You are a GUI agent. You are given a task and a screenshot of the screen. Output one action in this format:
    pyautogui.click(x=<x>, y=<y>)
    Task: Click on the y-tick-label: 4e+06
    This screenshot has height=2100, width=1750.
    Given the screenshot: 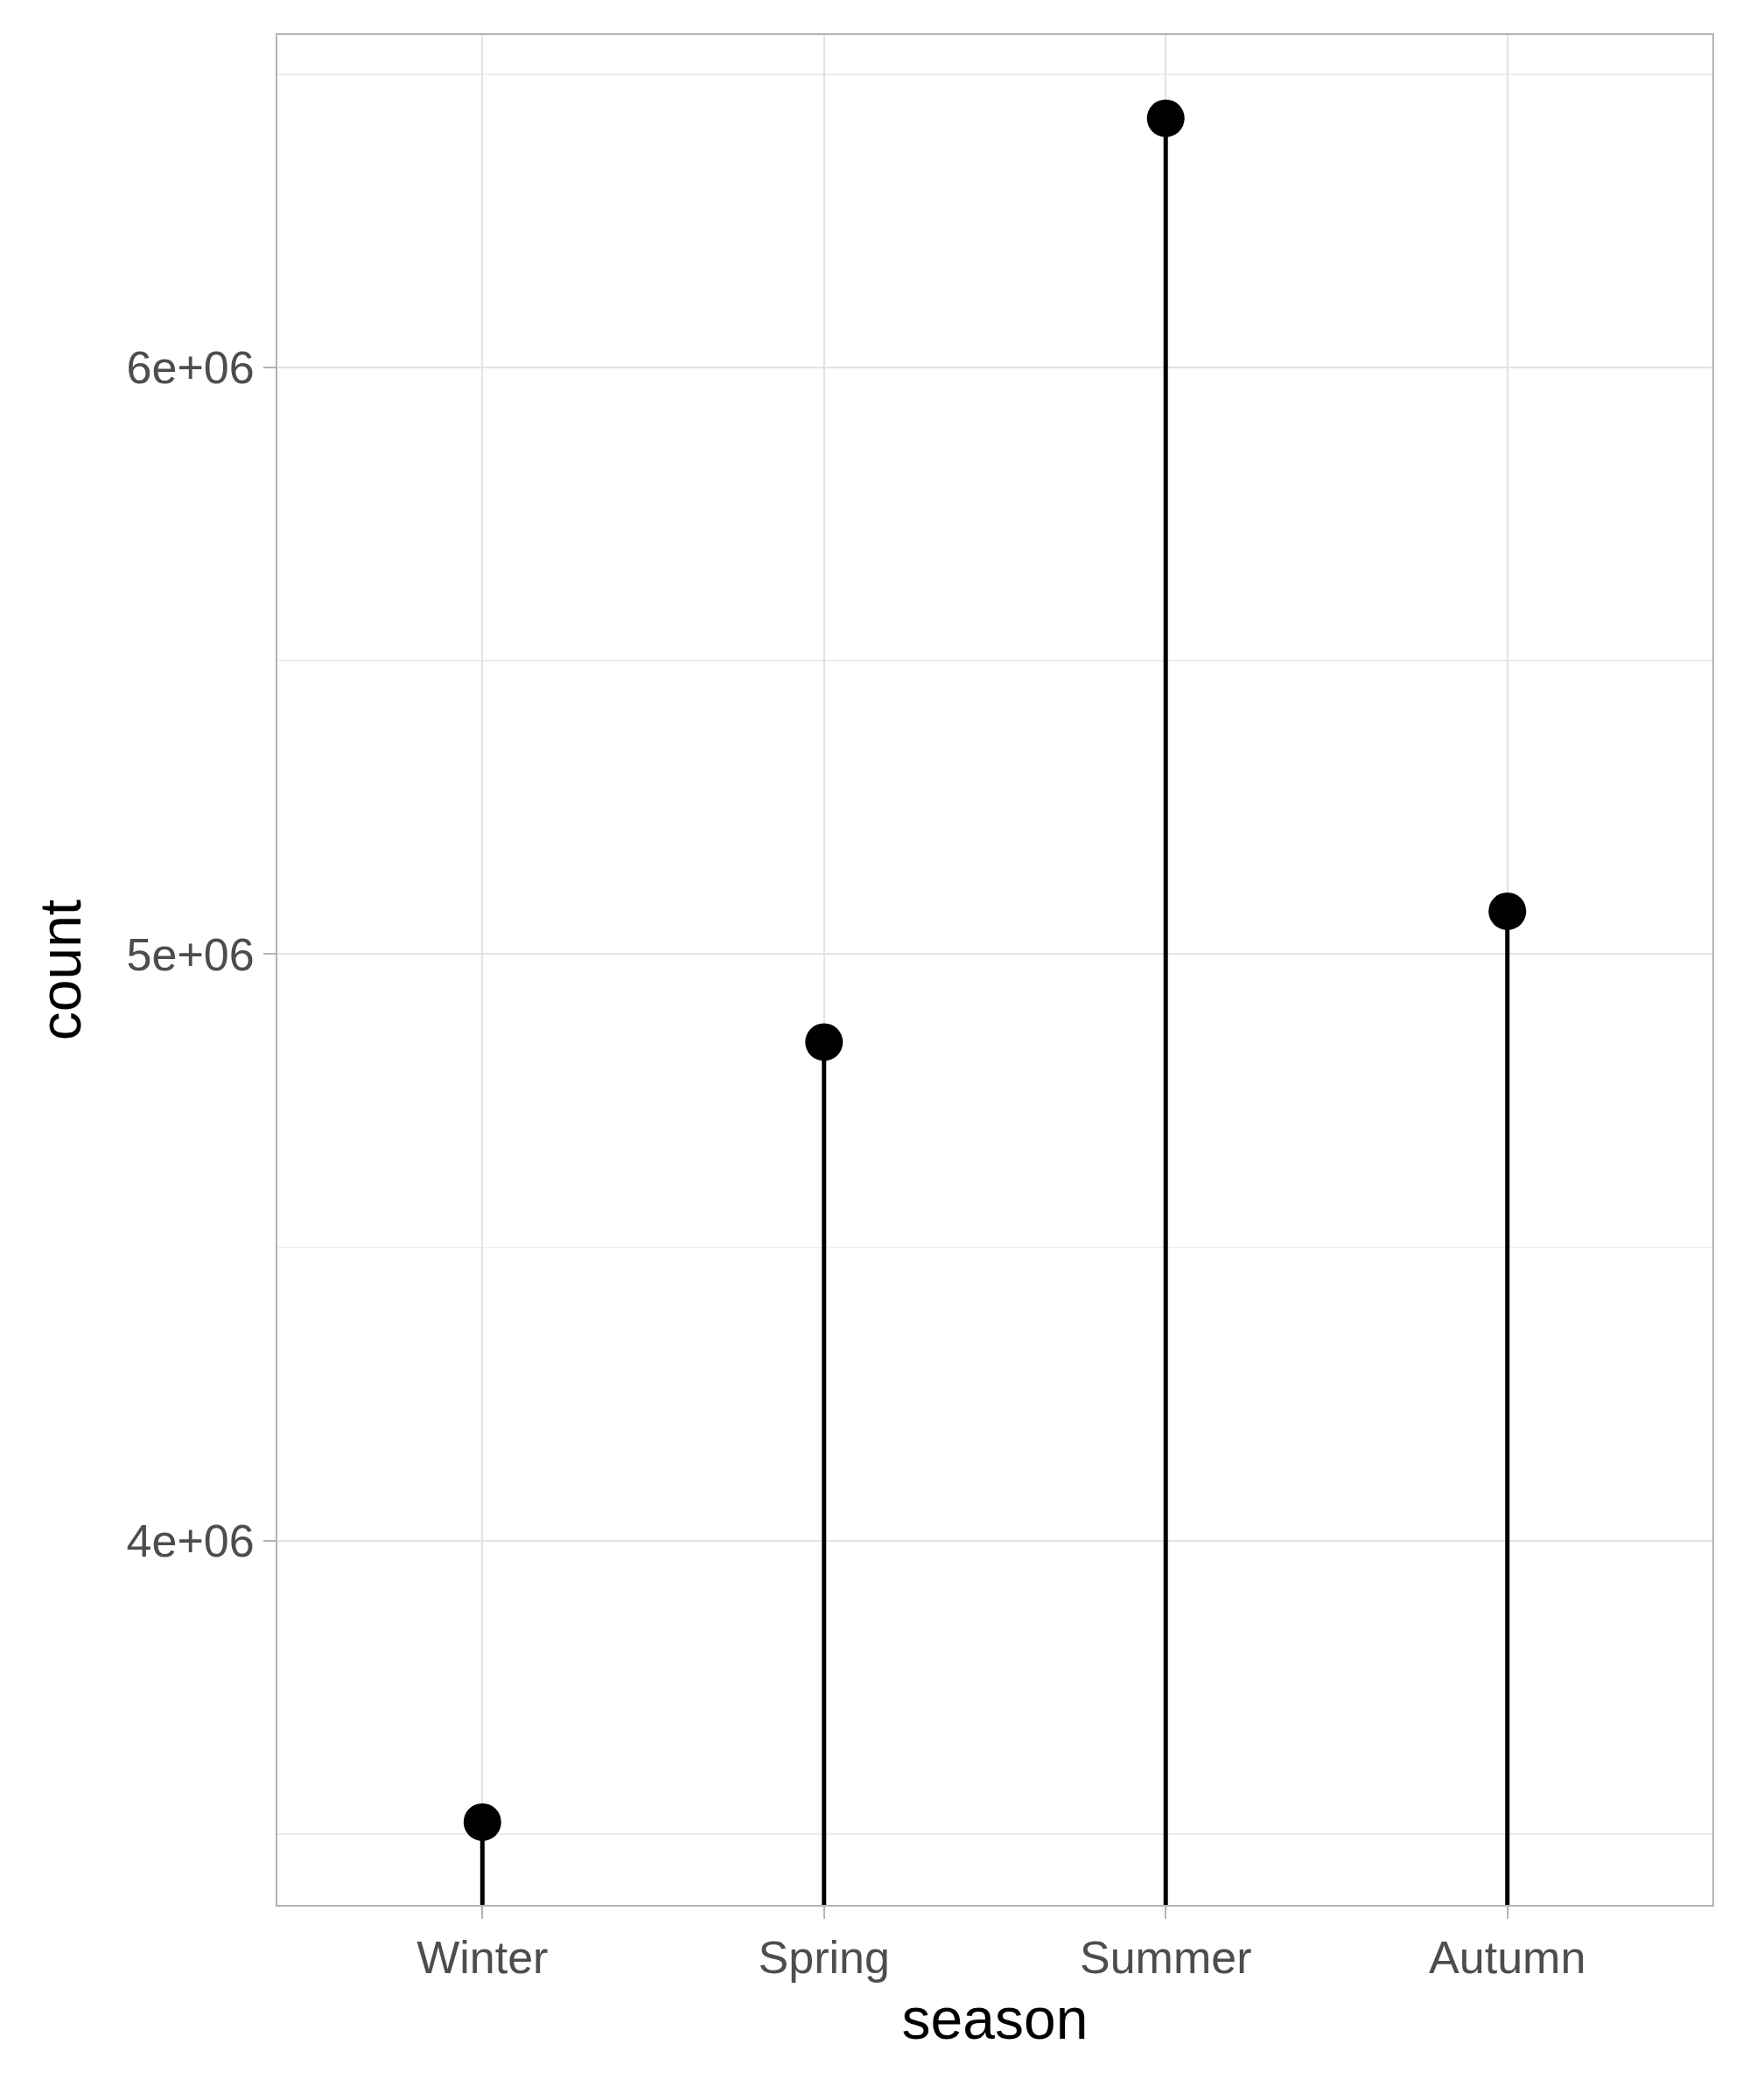 What is the action you would take?
    pyautogui.click(x=190, y=1540)
    